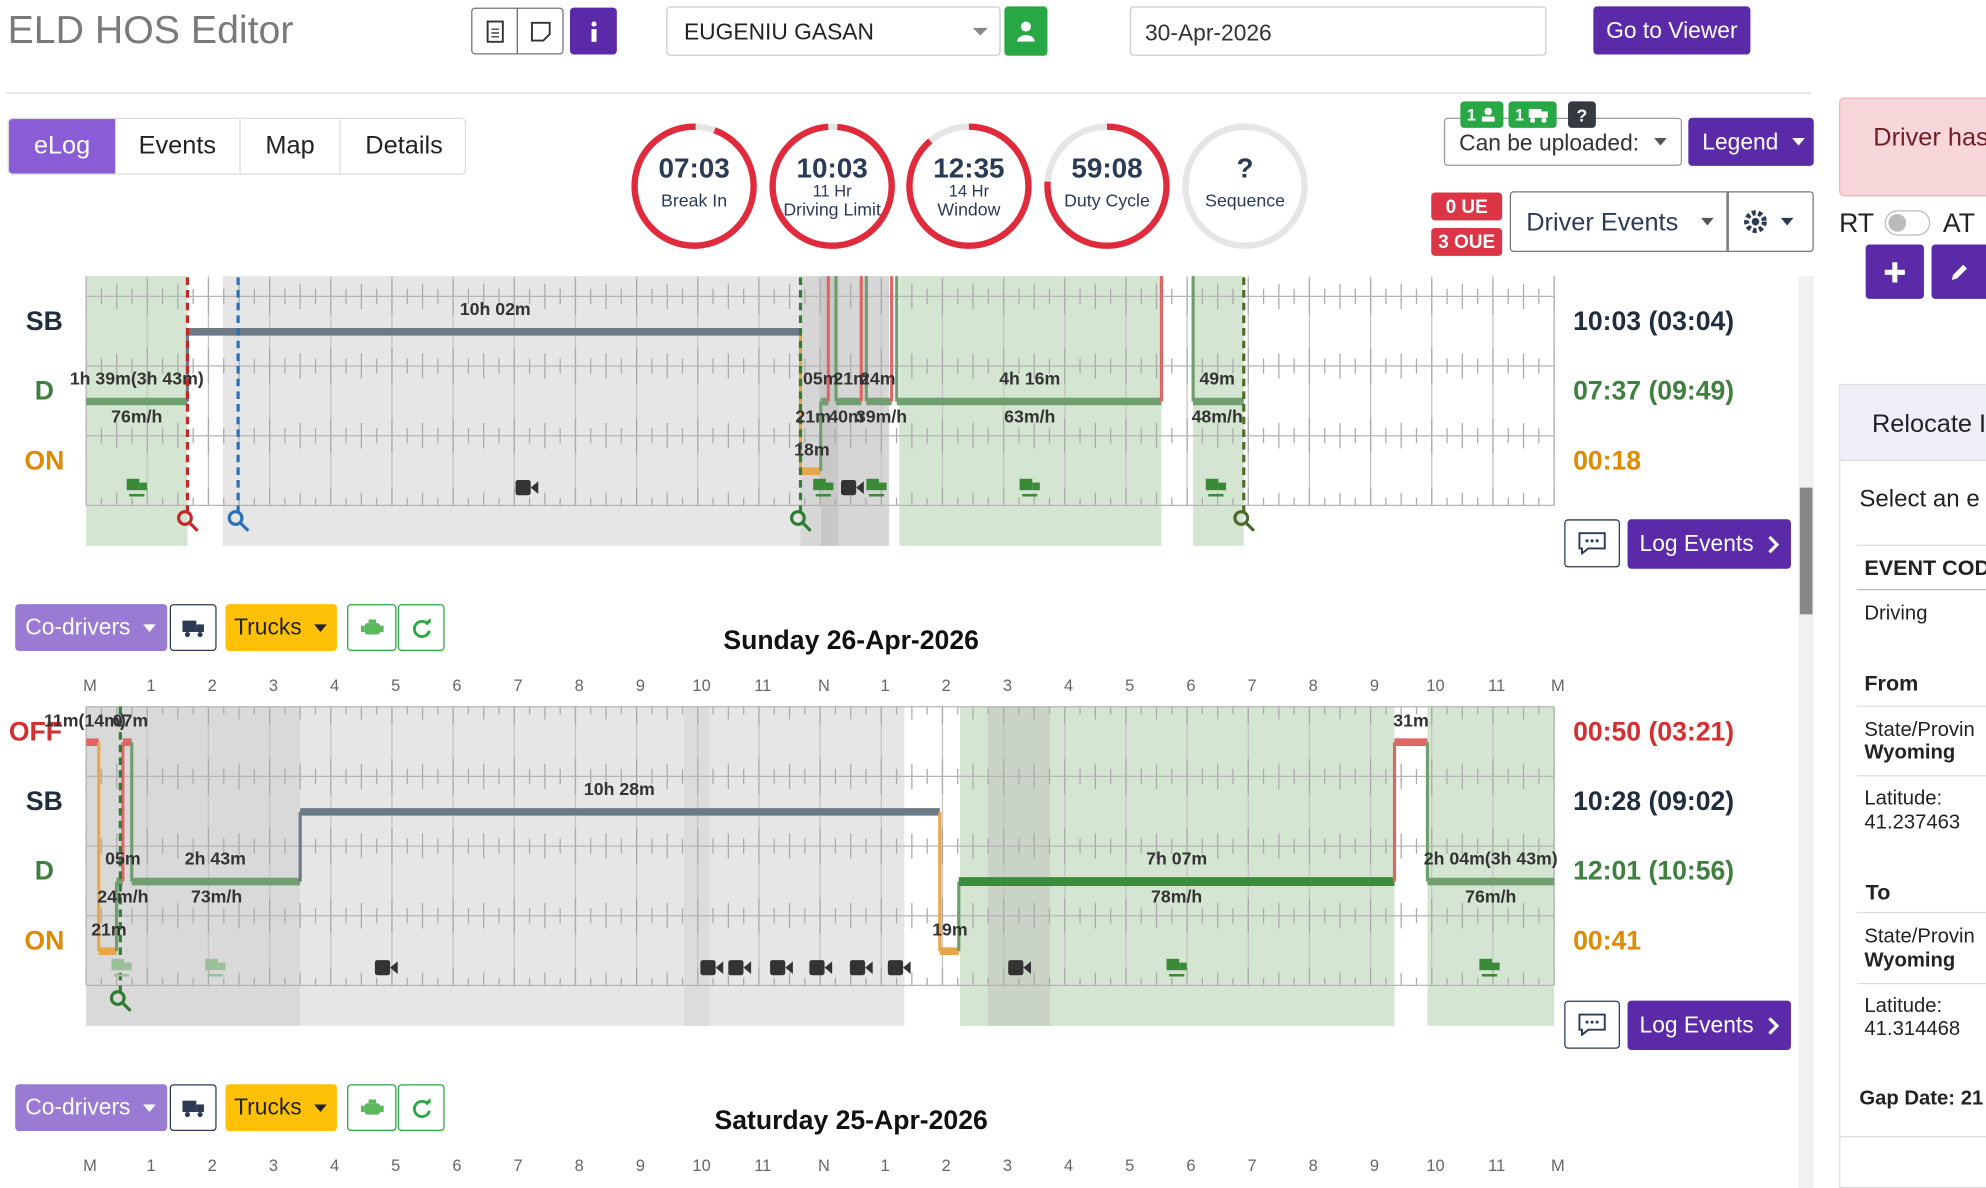  I want to click on row-label: D, so click(44, 871).